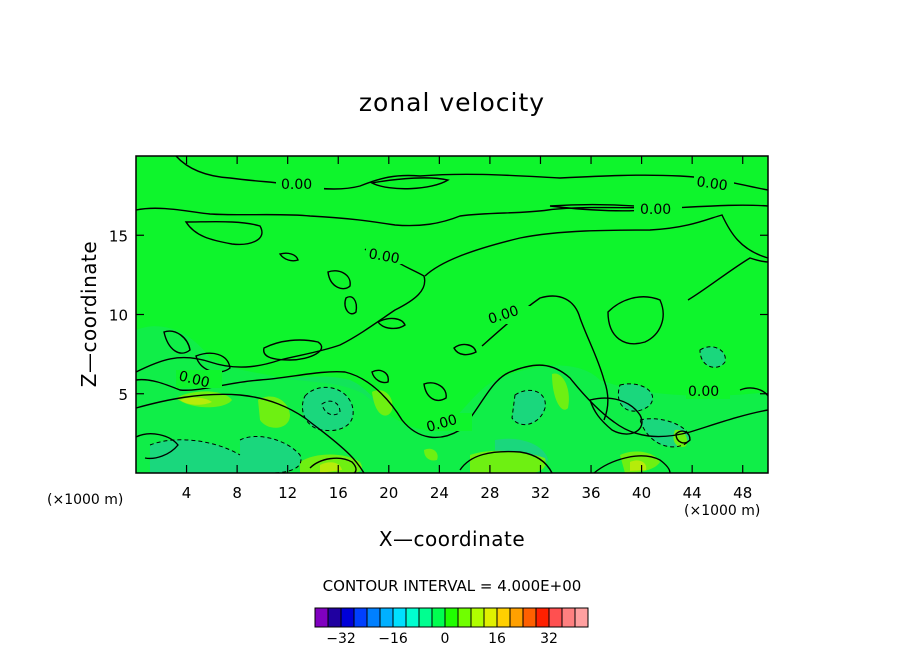 The width and height of the screenshot is (904, 654). I want to click on contour-interval-text: CONTOUR INTERVAL = 4.000E+00, so click(452, 586).